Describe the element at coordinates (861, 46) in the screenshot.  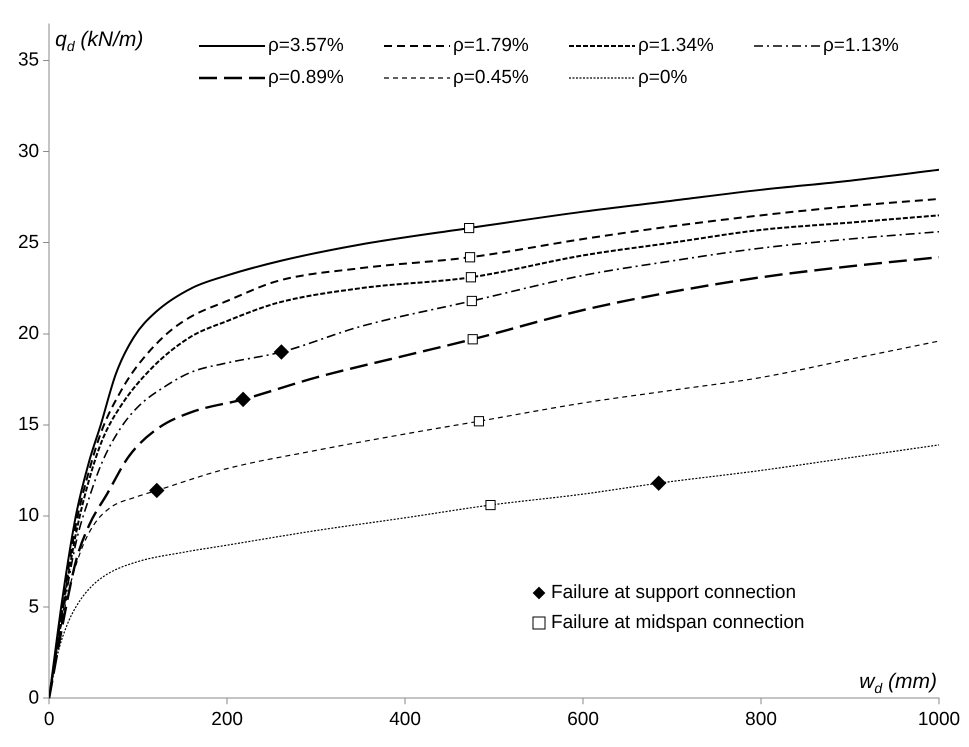
I see `legend-label: ρ=1.13%` at that location.